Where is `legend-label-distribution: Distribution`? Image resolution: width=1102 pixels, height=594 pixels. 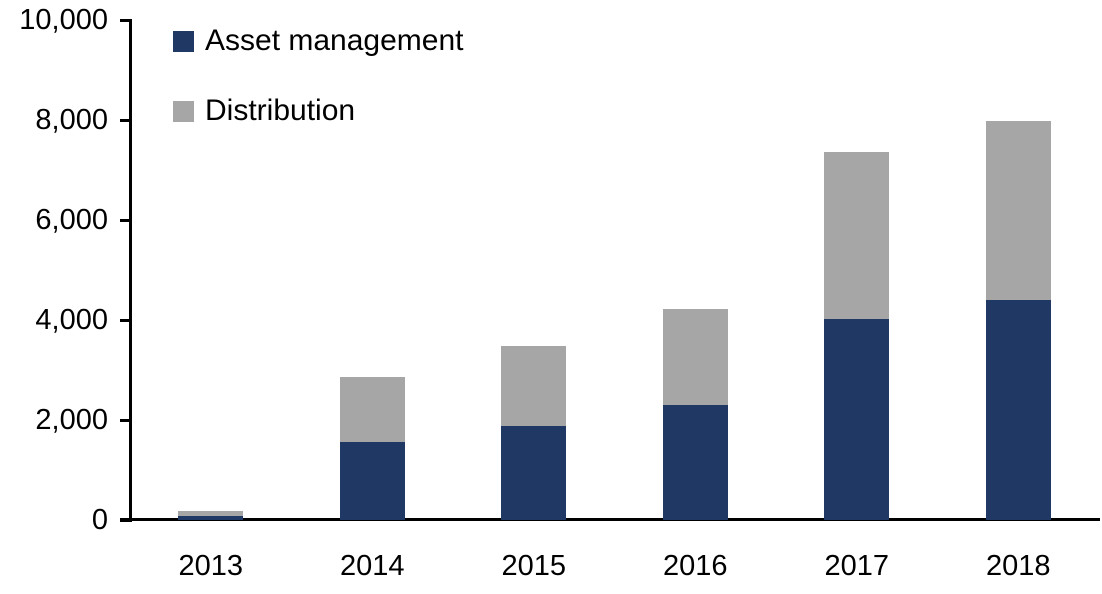
legend-label-distribution: Distribution is located at coordinates (280, 110).